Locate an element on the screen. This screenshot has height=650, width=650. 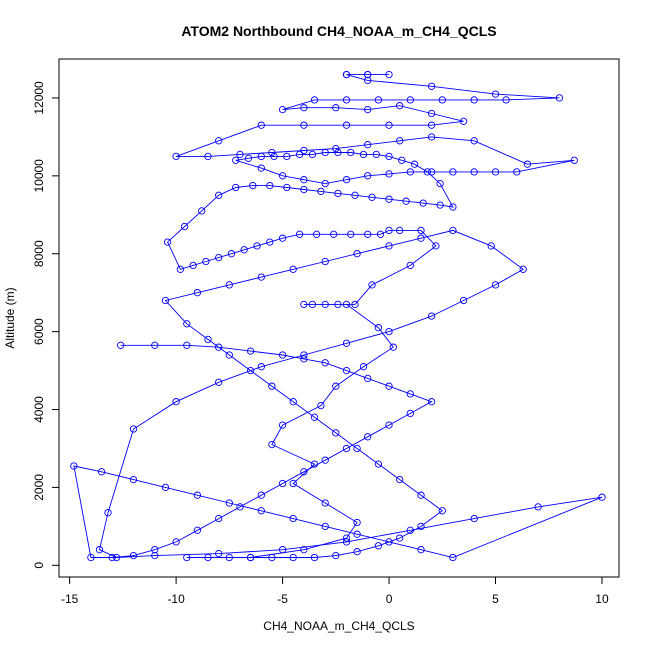
y-axis-label: Altitude (m) is located at coordinates (10, 317).